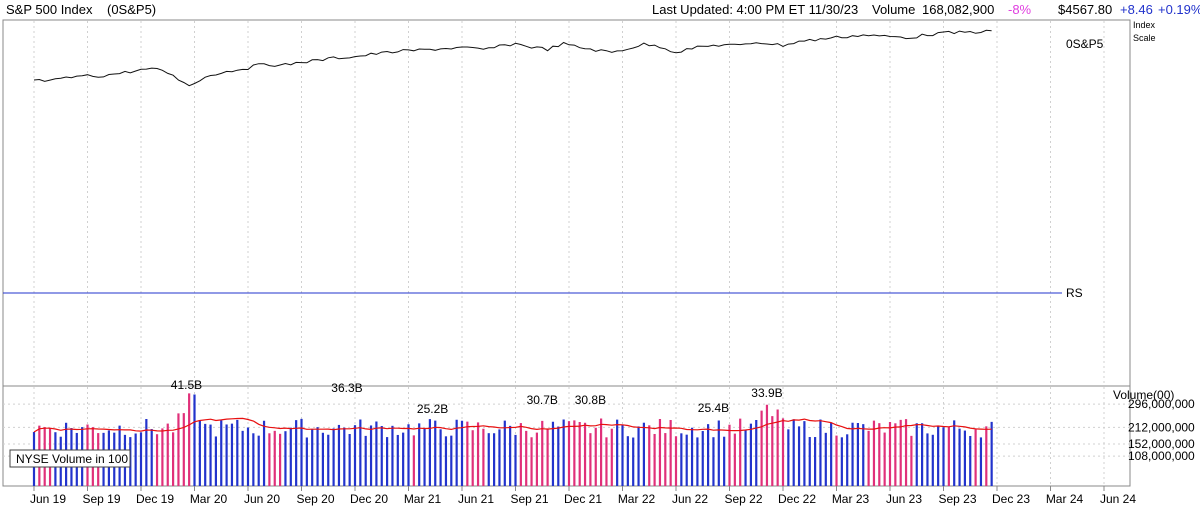 The width and height of the screenshot is (1200, 518). I want to click on volume-annotation: 25.2B, so click(432, 409).